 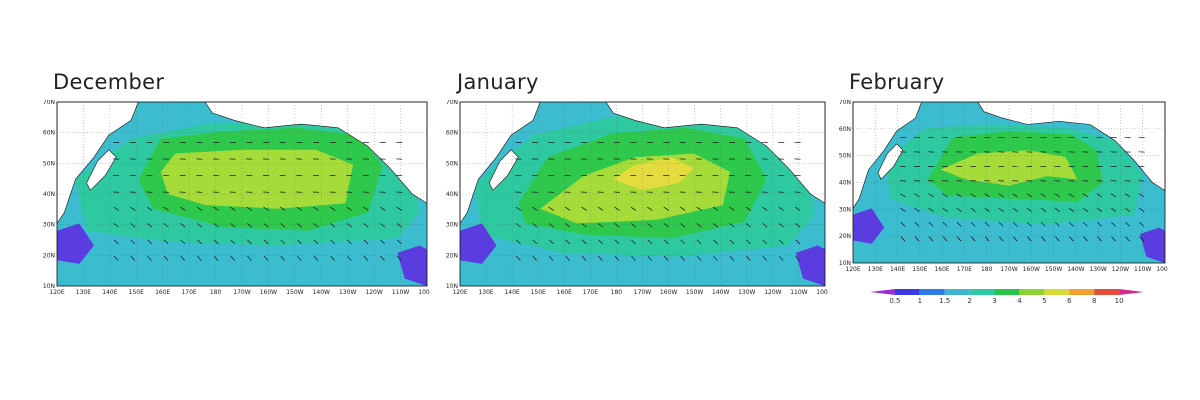 What do you see at coordinates (49, 194) in the screenshot?
I see `y-tick-label: 40N` at bounding box center [49, 194].